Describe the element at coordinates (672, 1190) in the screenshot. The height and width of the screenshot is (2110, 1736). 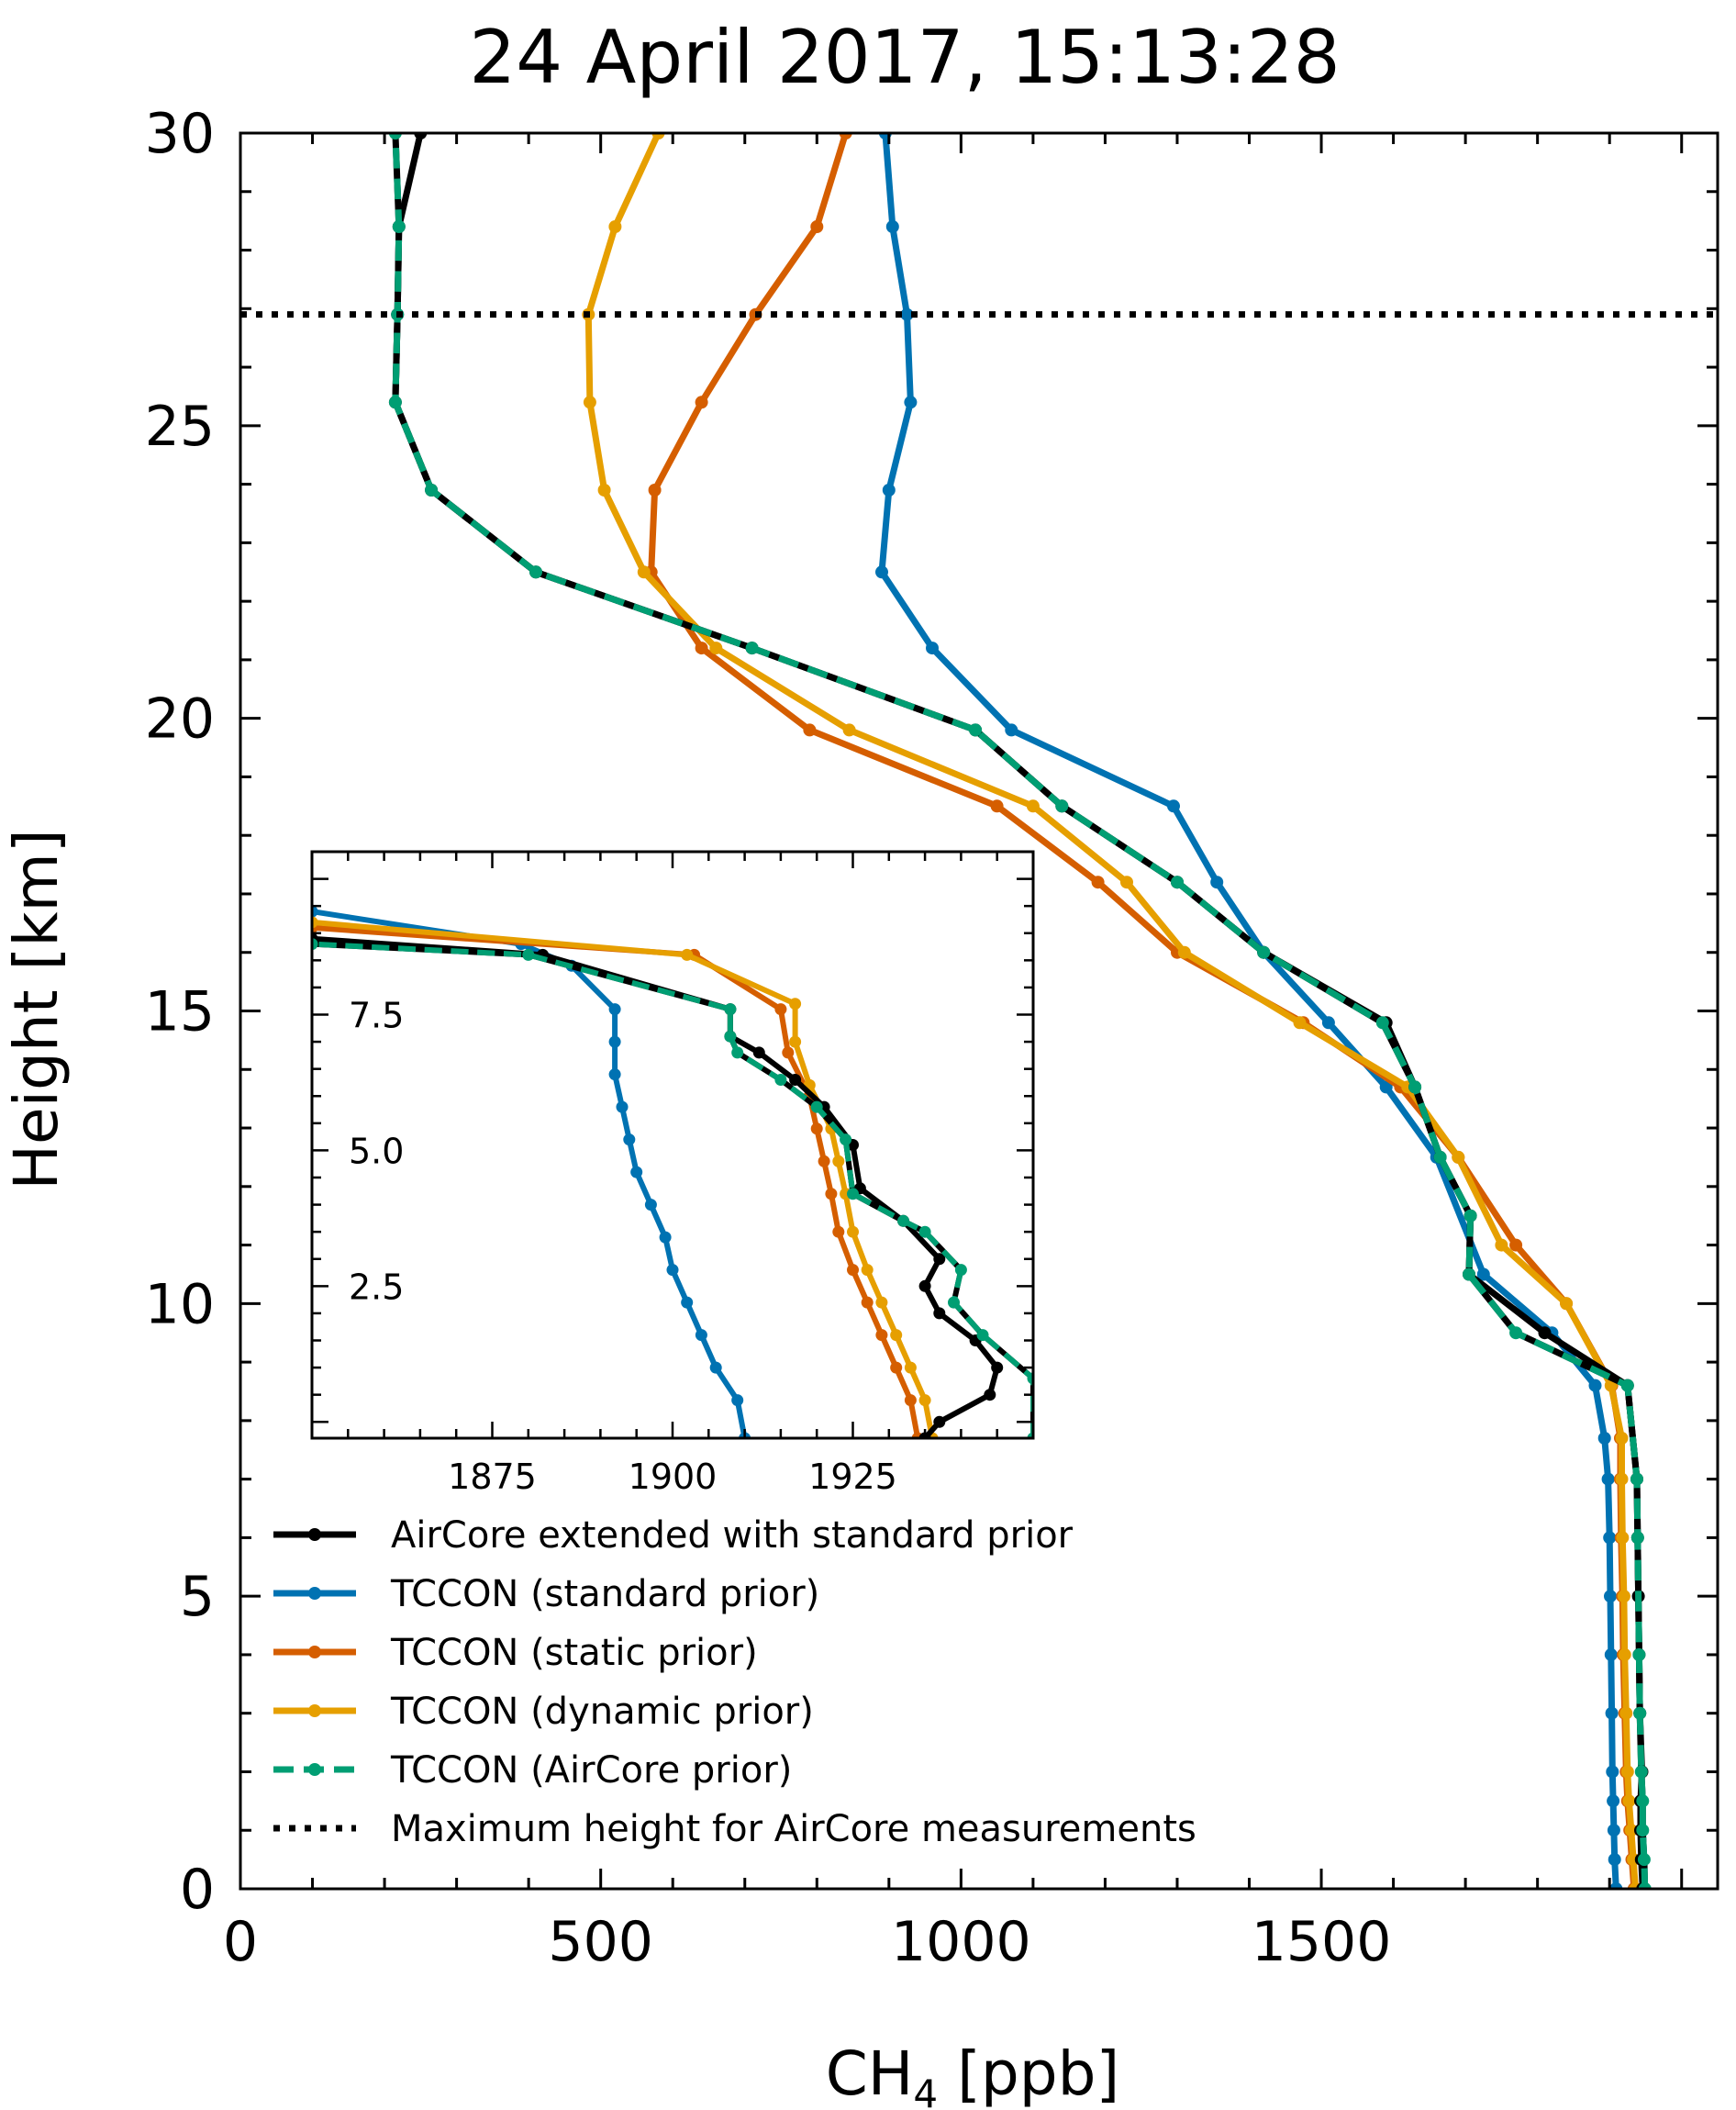
I see `inset-series-aircore_prior-line` at that location.